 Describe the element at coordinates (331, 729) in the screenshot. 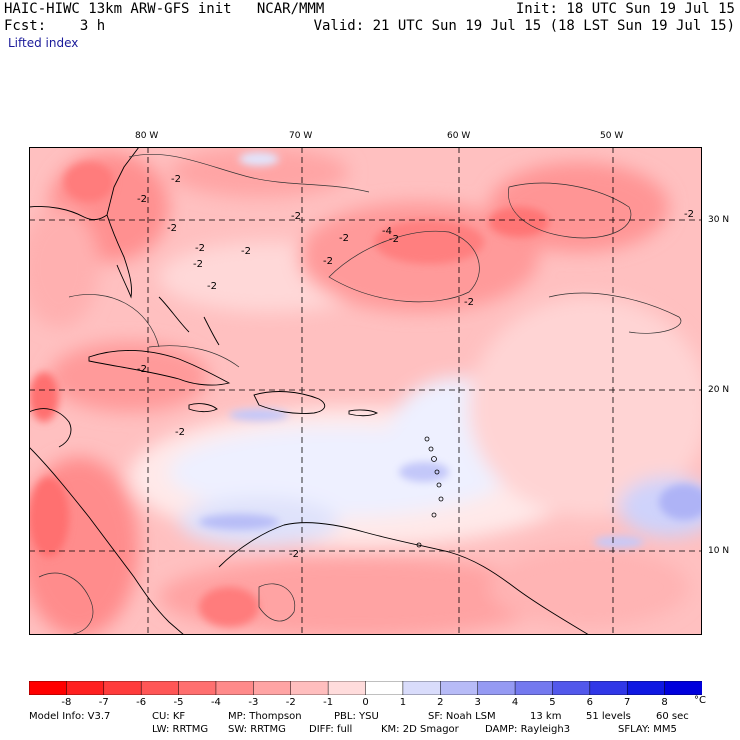

I see `model-info-diff: DIFF: full` at that location.